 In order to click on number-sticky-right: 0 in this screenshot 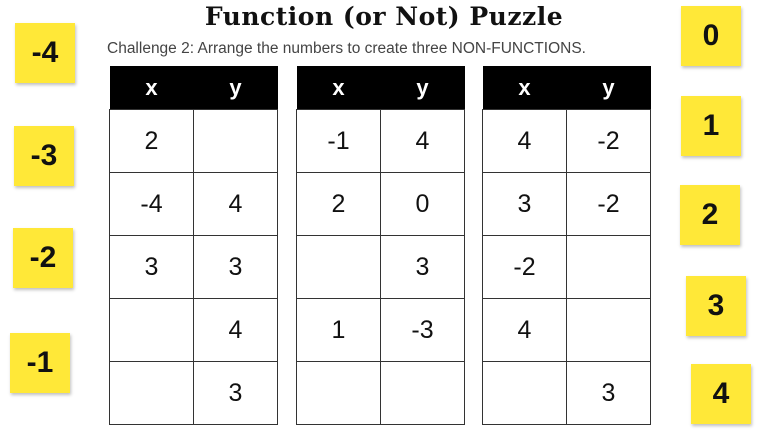, I will do `click(711, 36)`.